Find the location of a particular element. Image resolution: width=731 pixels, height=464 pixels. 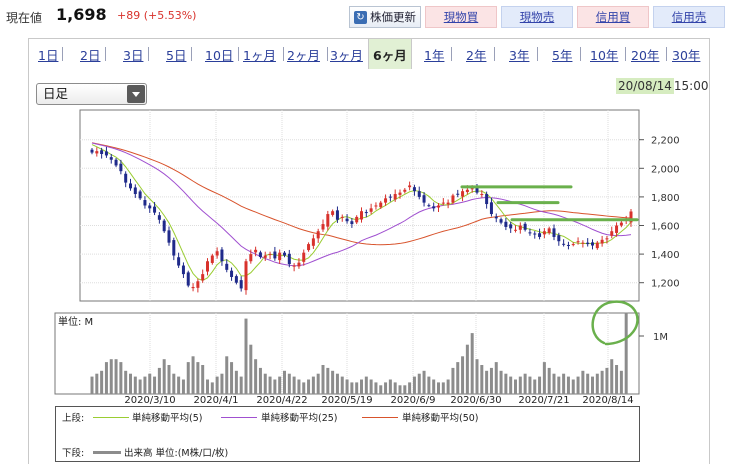

candle-type-select: 日足 is located at coordinates (91, 94).